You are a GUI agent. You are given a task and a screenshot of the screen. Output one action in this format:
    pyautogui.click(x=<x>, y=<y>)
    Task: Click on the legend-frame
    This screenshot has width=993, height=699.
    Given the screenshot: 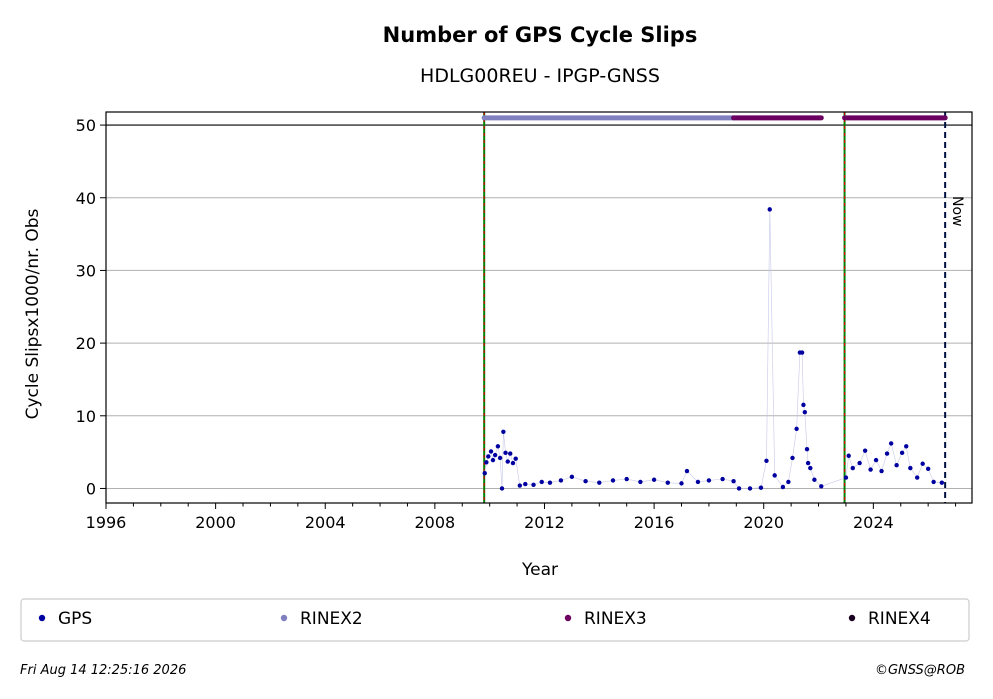 What is the action you would take?
    pyautogui.click(x=495, y=620)
    